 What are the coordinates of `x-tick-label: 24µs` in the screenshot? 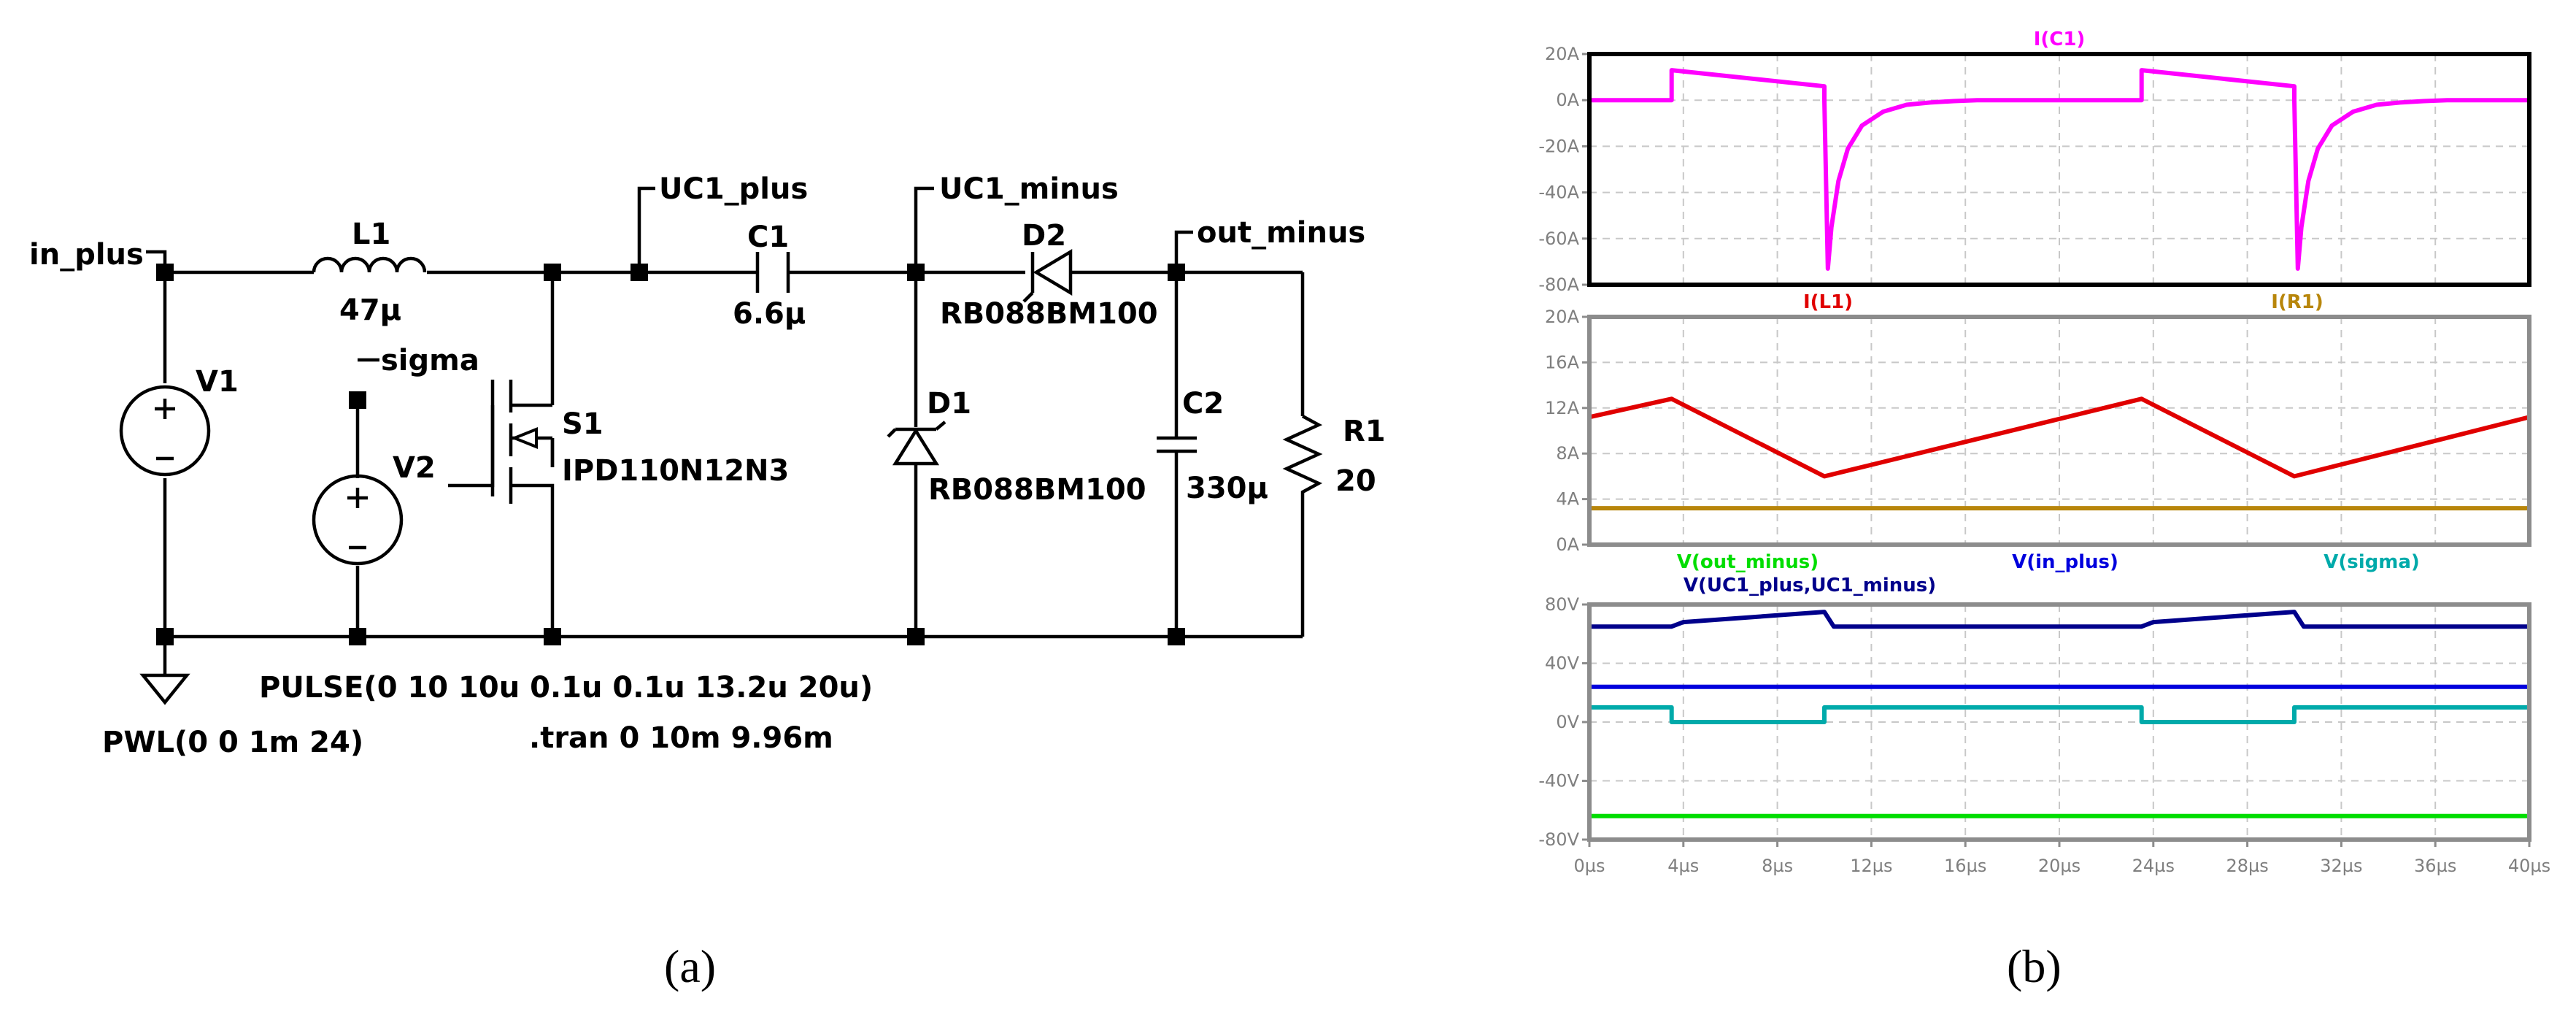 It's located at (2153, 866).